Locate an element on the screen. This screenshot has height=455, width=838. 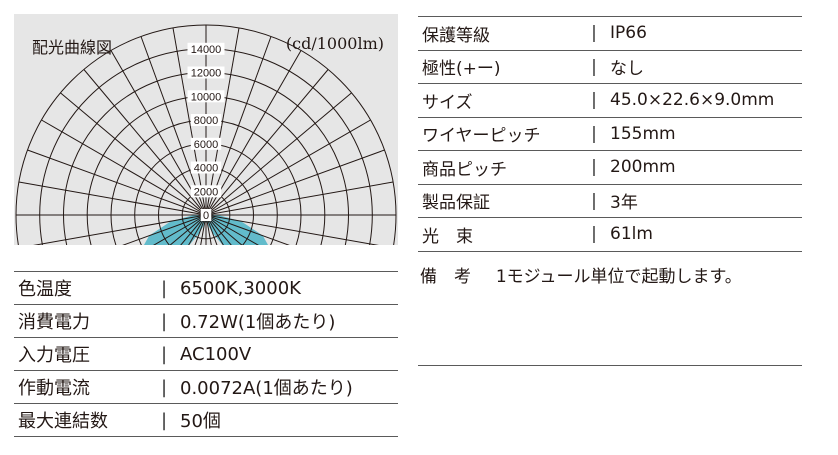
spec-row-size: サイズ | 45.0×22.6×9.0mm is located at coordinates (610, 100).